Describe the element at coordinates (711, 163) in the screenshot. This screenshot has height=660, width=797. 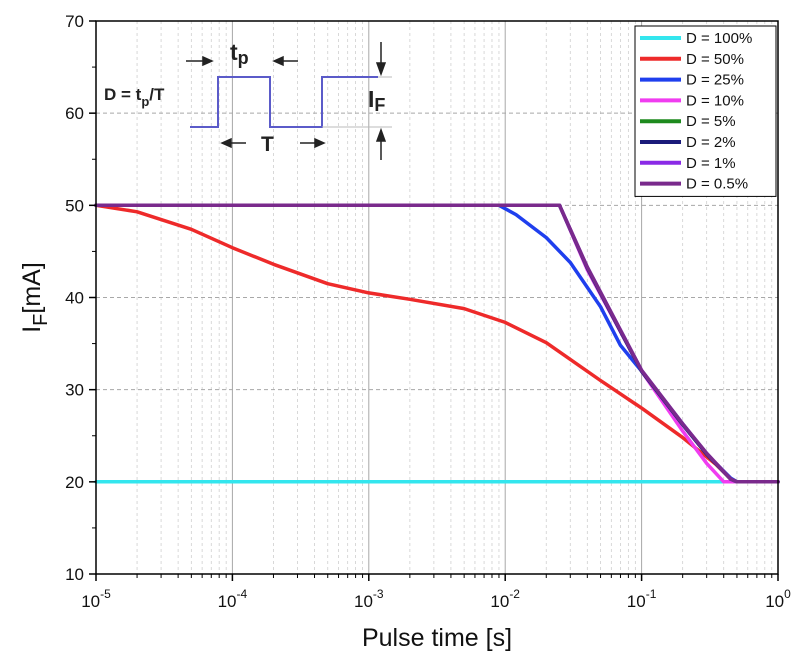
I see `legend-label-6: D = 1%` at that location.